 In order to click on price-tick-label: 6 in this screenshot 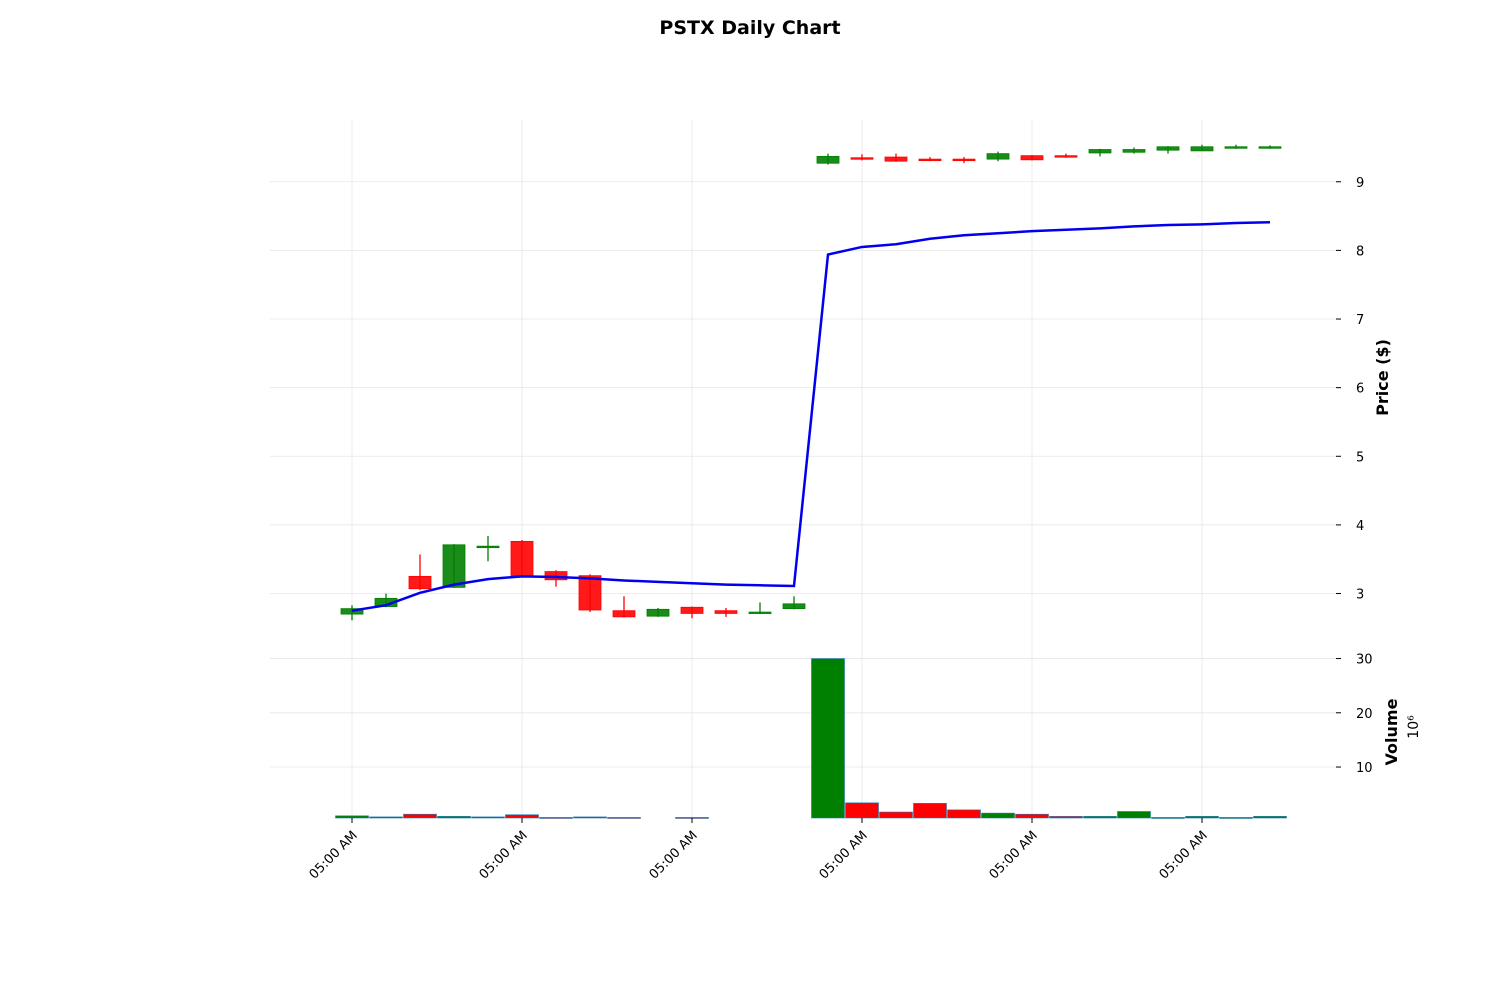, I will do `click(1360, 389)`.